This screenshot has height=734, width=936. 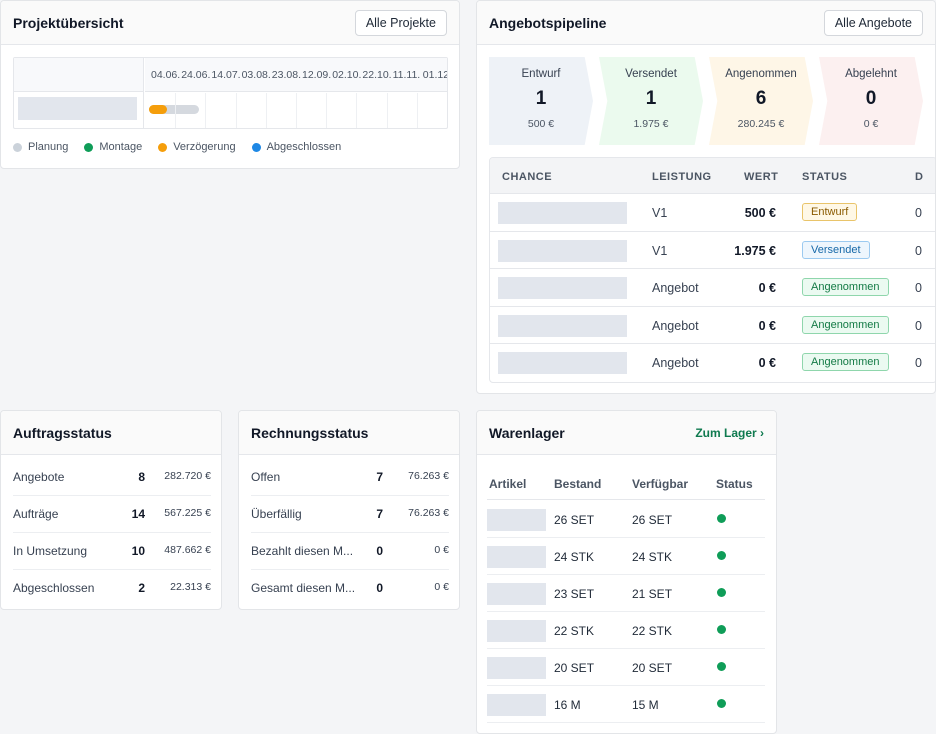 What do you see at coordinates (651, 101) in the screenshot?
I see `pipeline-stage: Versendet 1 1.975 €` at bounding box center [651, 101].